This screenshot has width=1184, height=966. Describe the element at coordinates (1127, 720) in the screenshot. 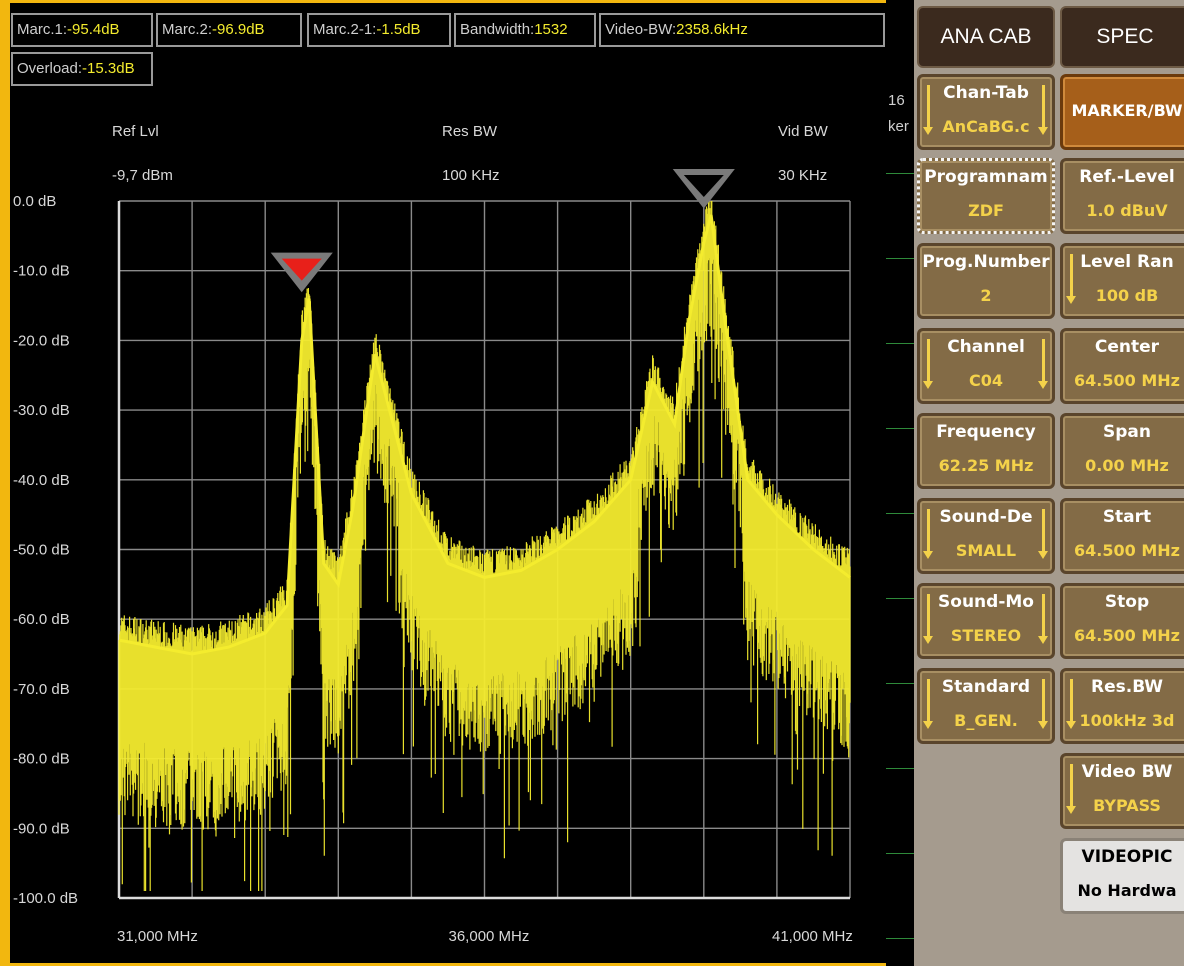

I see `softkey-value: 100kHz 3d` at that location.